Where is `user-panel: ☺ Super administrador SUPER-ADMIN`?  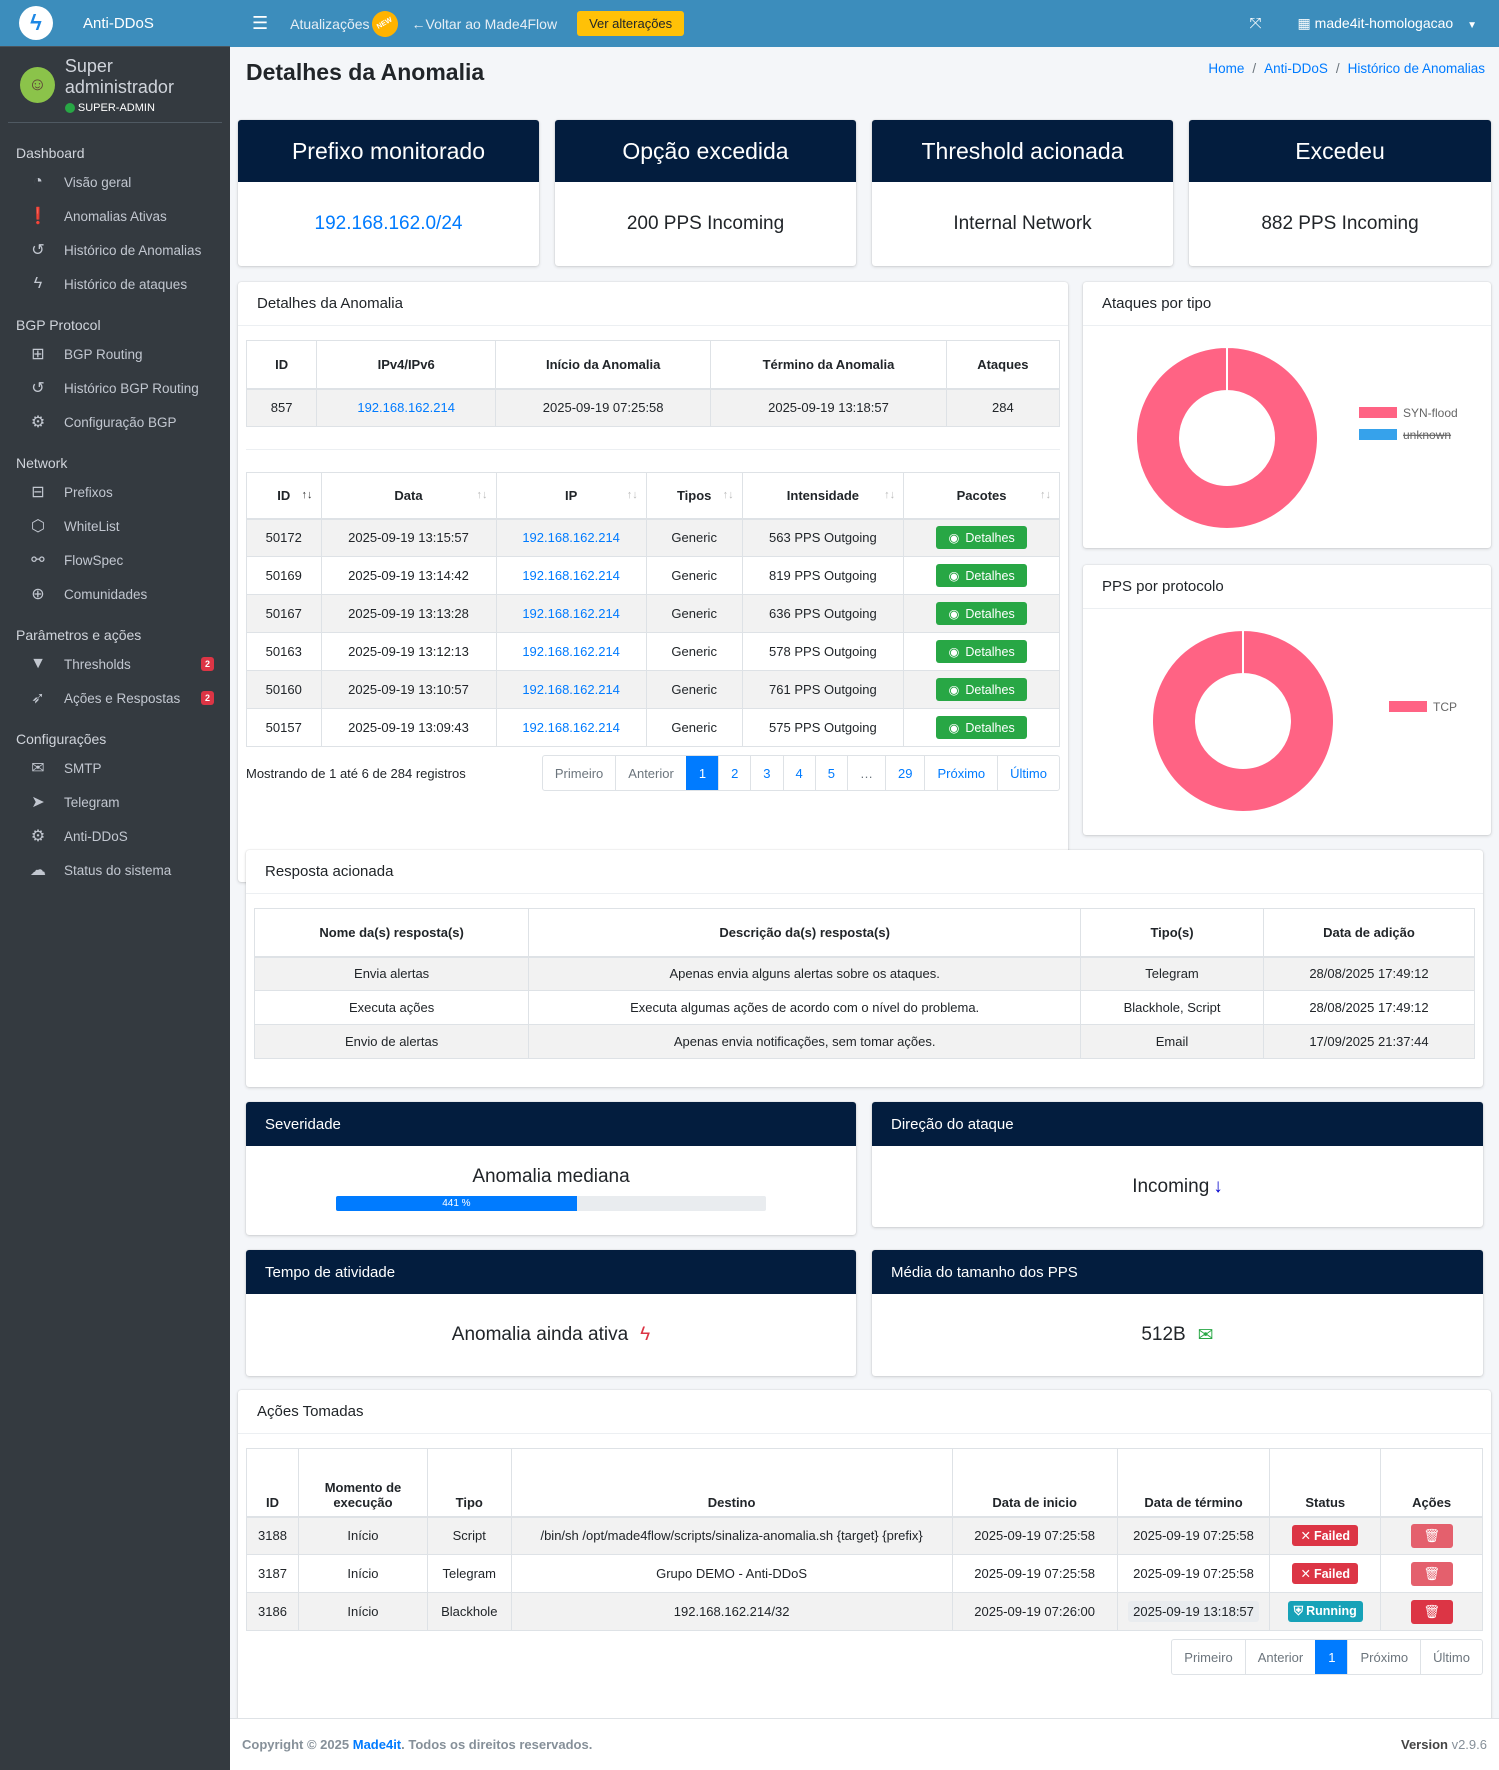 user-panel: ☺ Super administrador SUPER-ADMIN is located at coordinates (115, 85).